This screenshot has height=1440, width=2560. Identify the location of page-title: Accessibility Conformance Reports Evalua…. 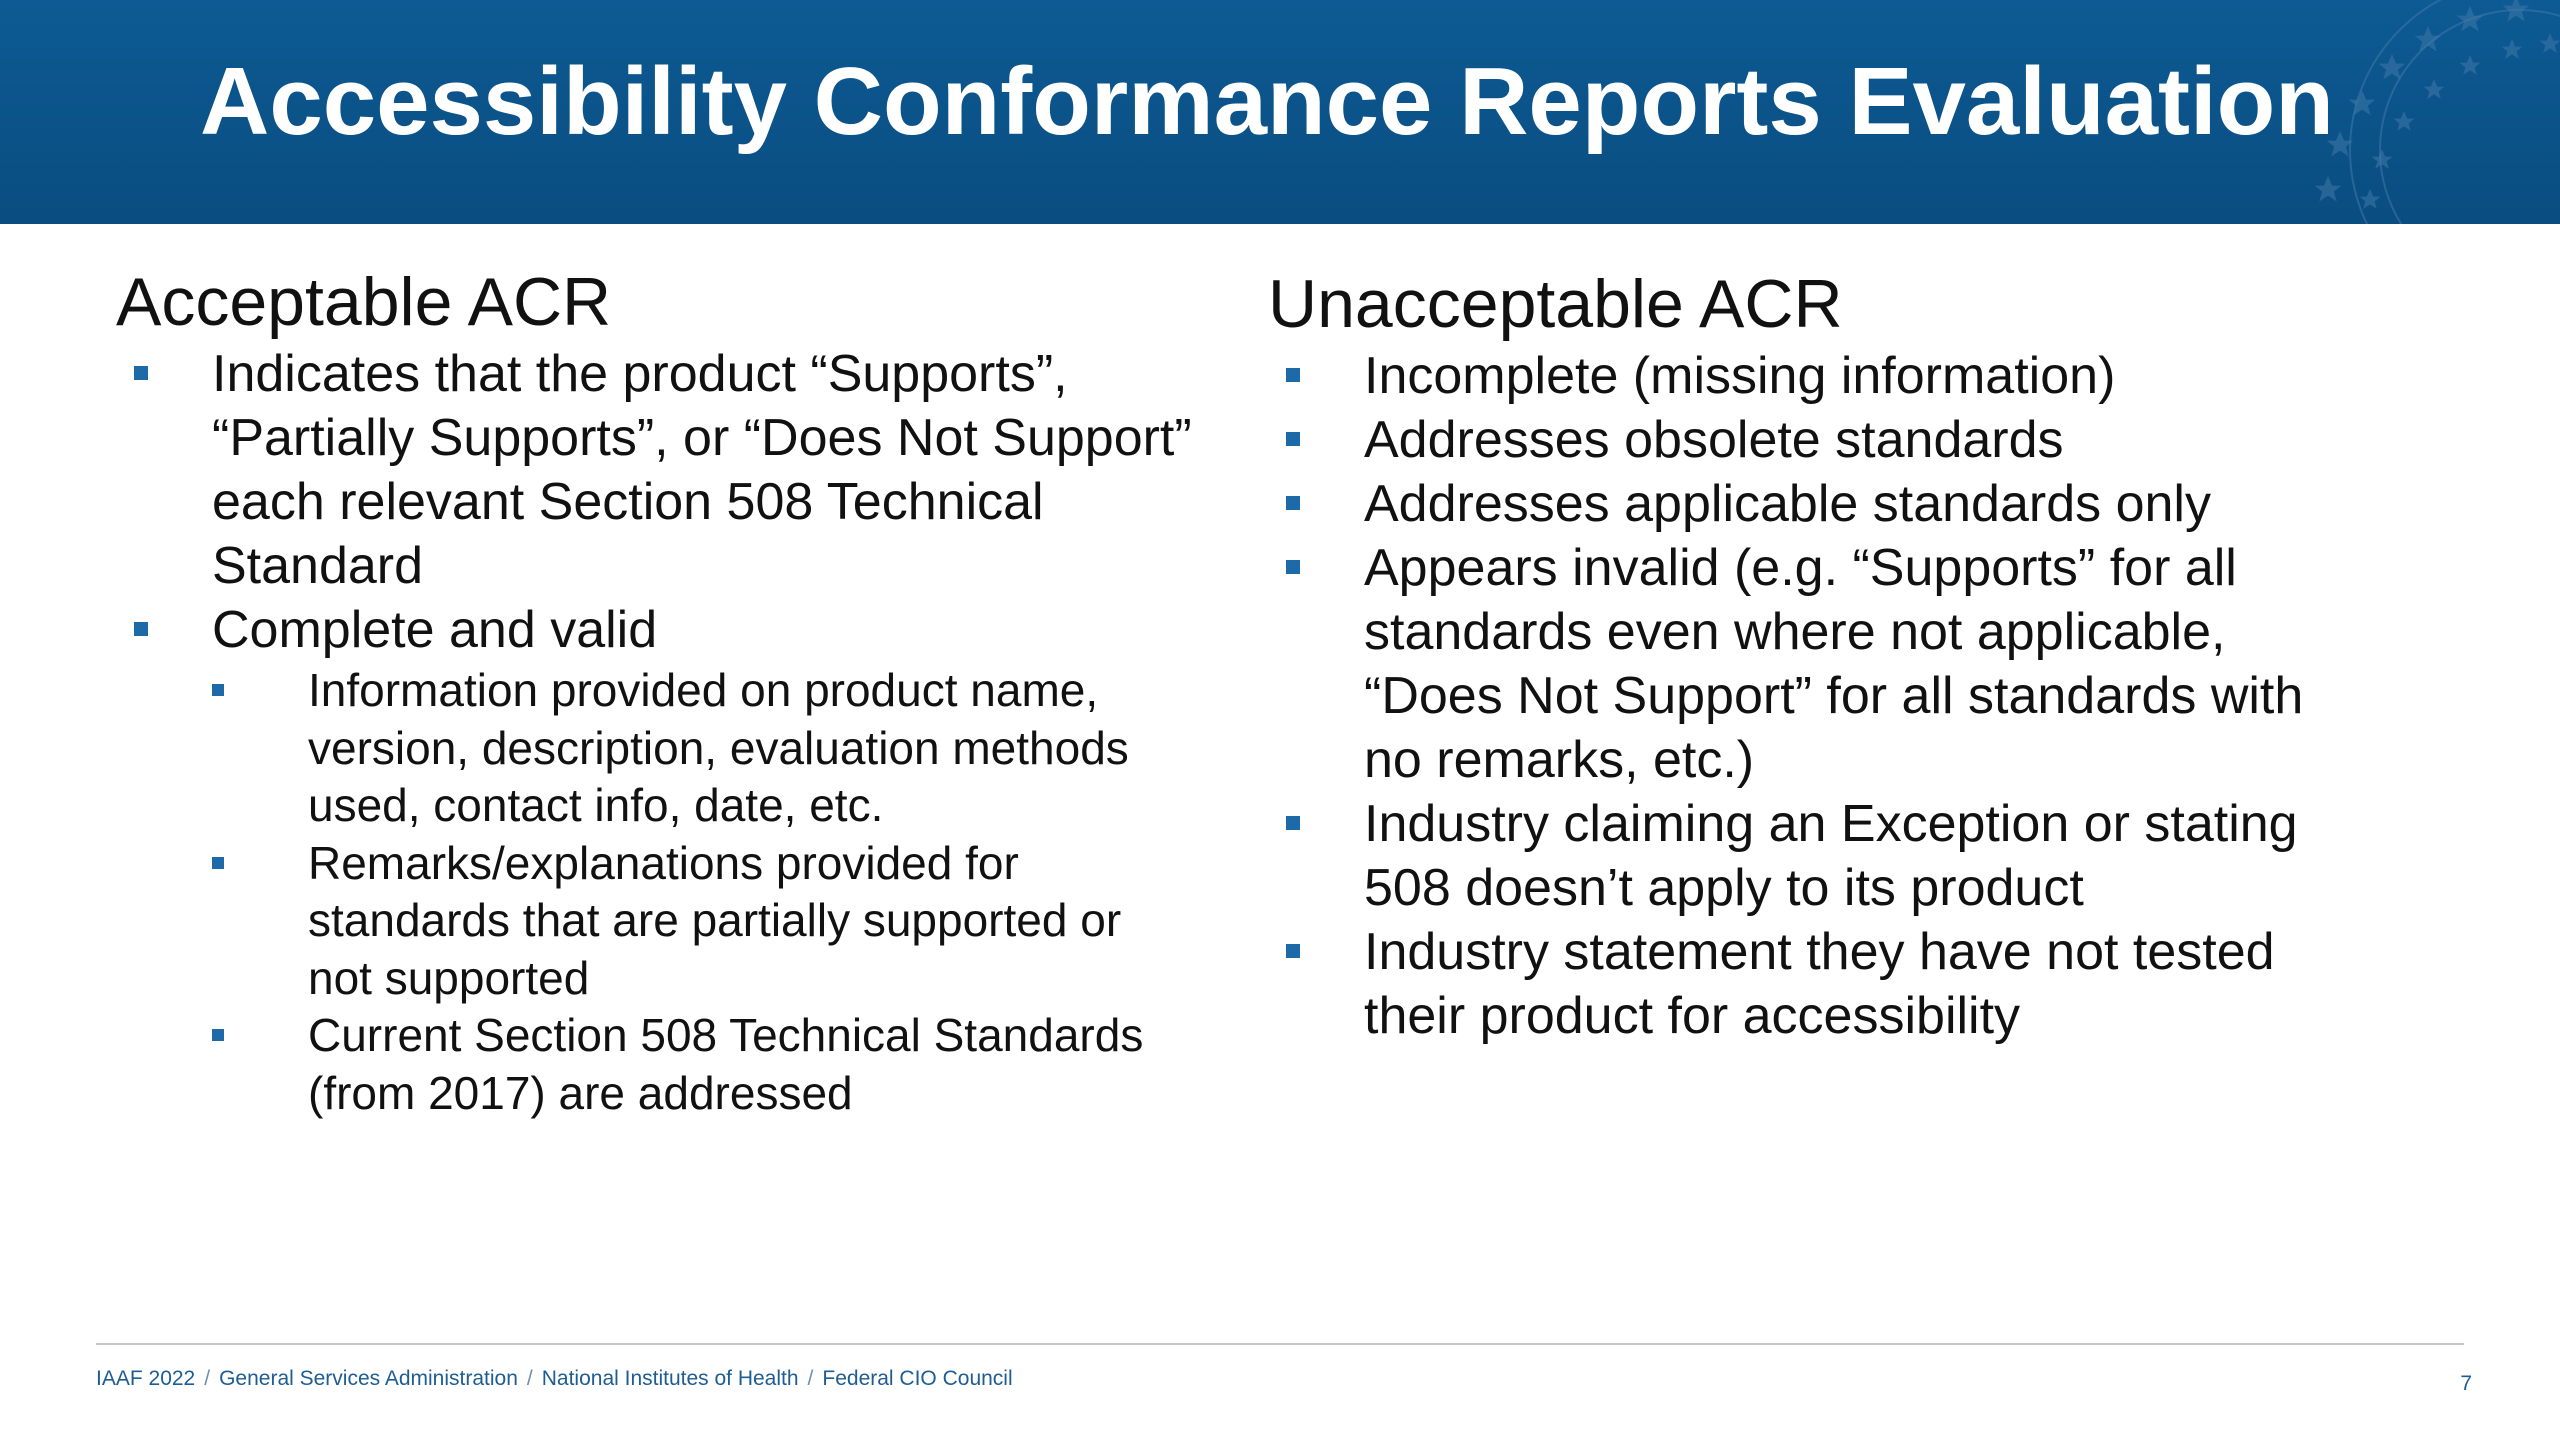
(1267, 101).